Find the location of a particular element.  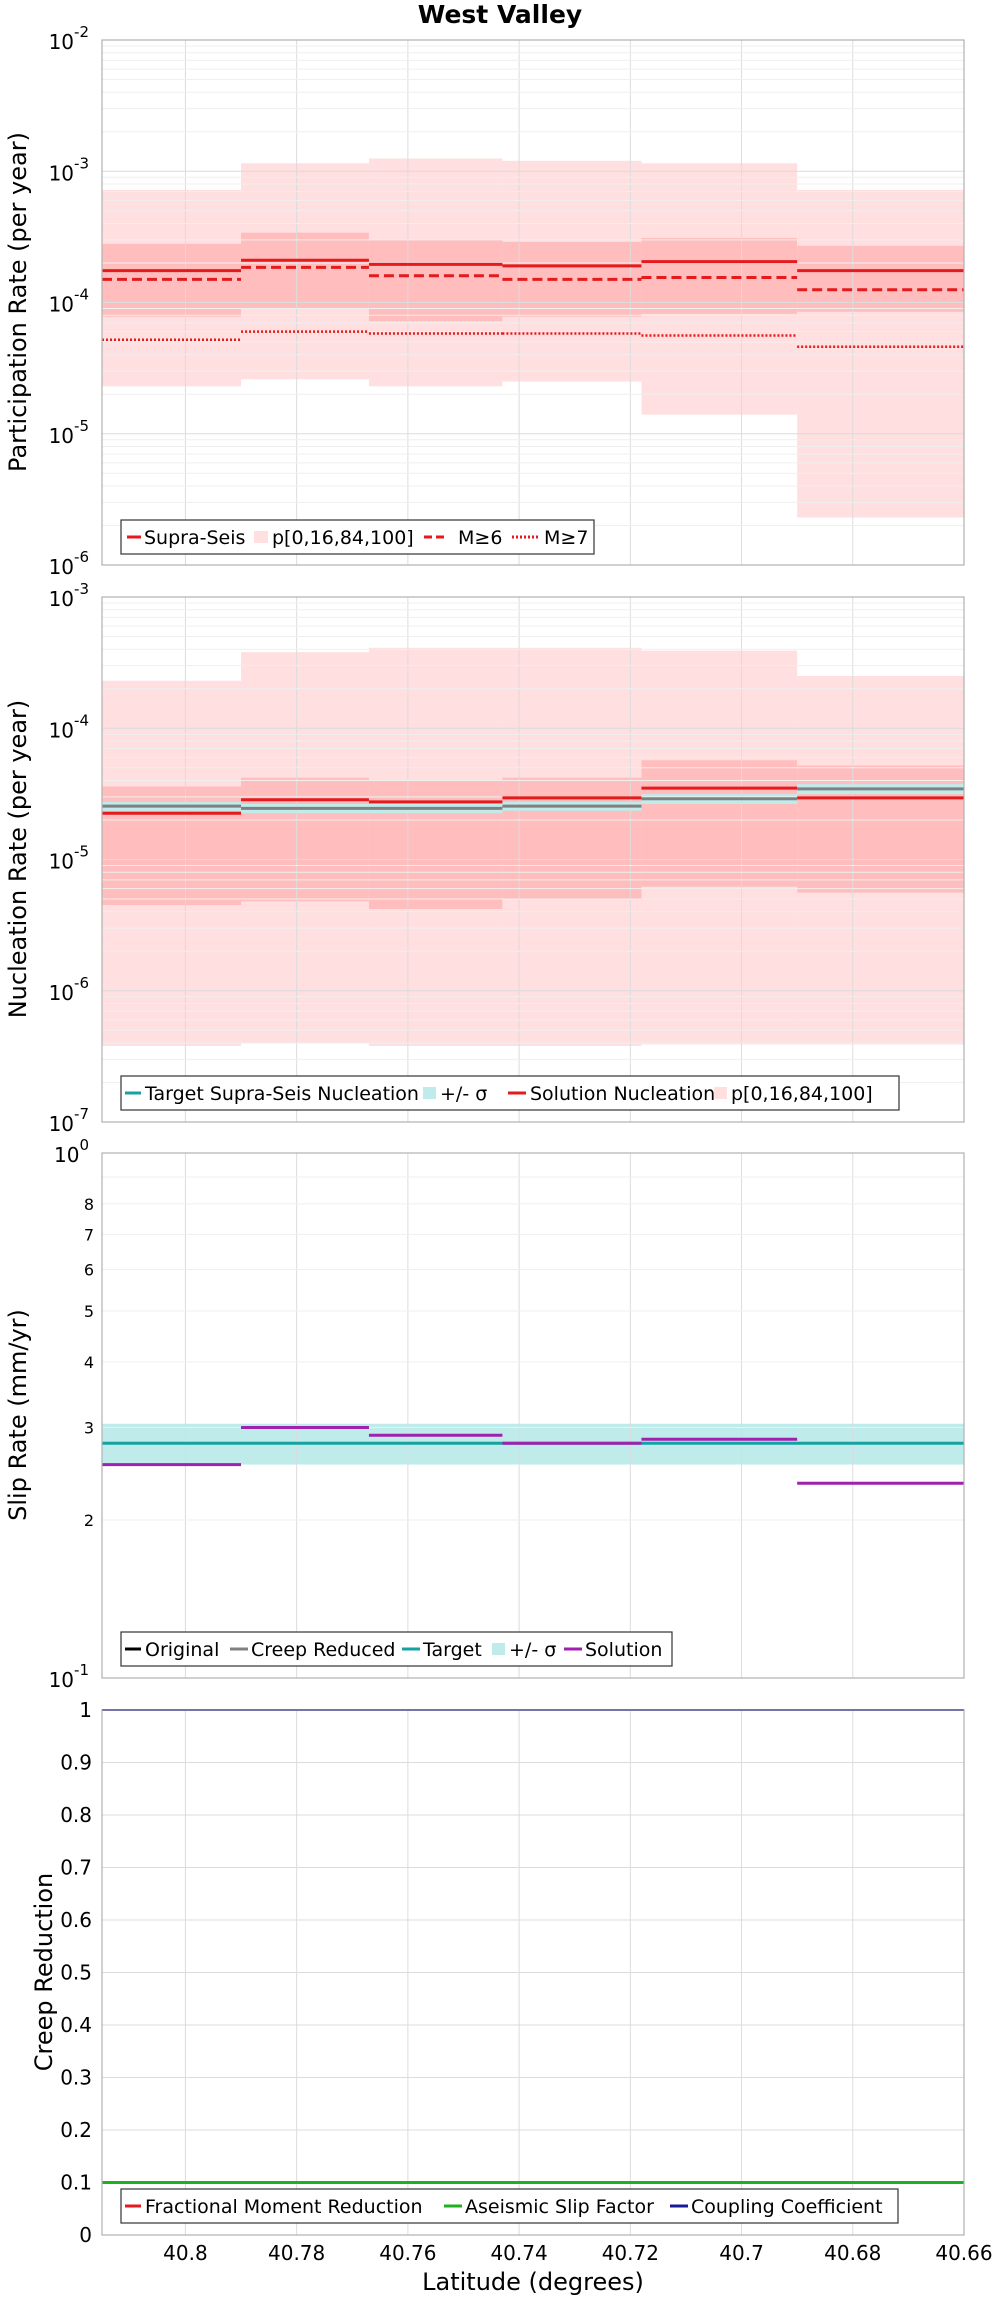

figure-title: West Valley is located at coordinates (500, 14).